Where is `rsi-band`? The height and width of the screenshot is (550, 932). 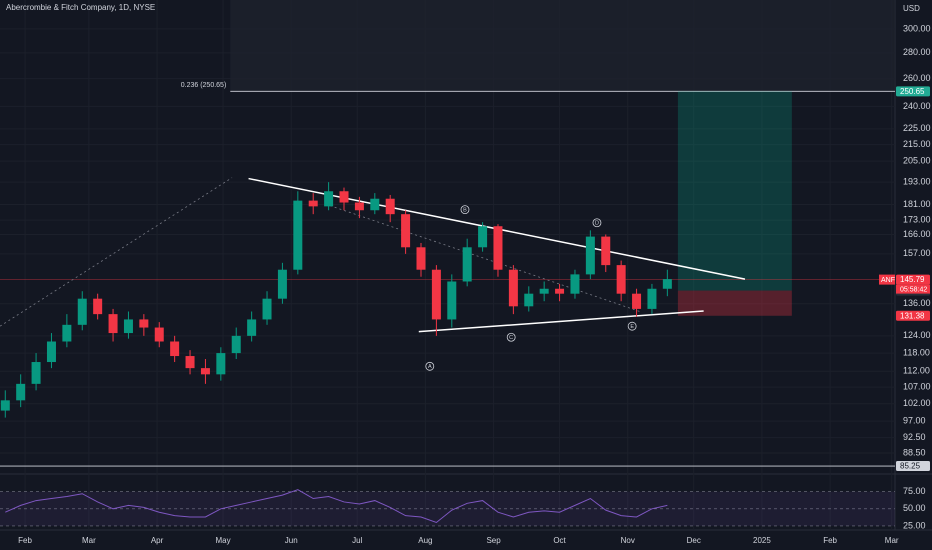 rsi-band is located at coordinates (447, 508).